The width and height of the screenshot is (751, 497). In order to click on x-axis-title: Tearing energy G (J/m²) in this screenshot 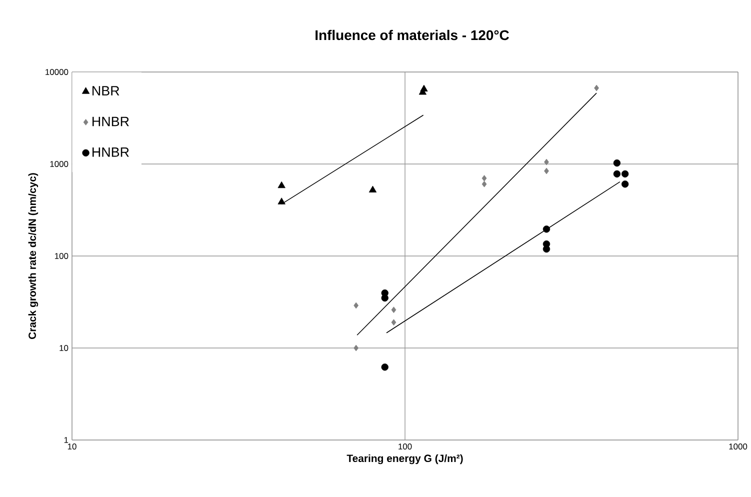, I will do `click(404, 459)`.